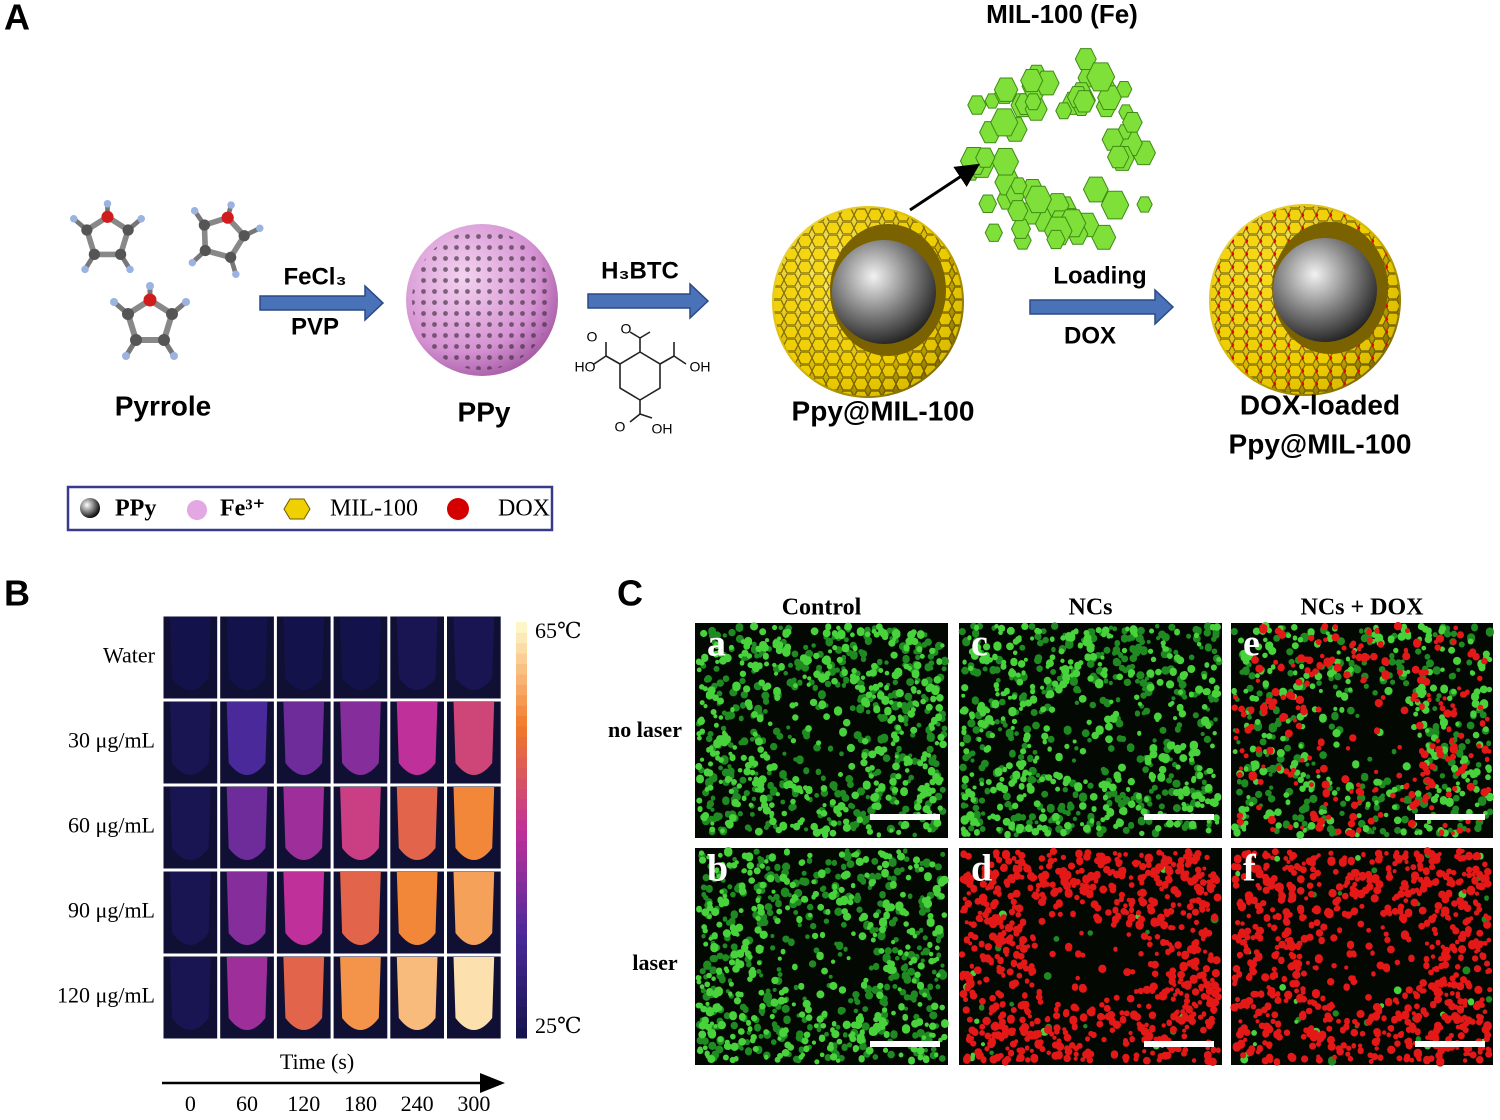  I want to click on column-title: NCs, so click(1090, 608).